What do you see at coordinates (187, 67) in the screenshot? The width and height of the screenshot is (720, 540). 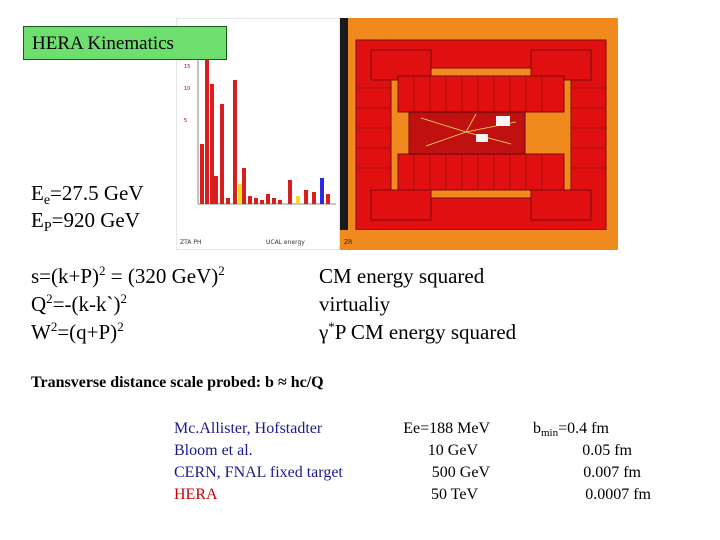 I see `axis-tick: 15` at bounding box center [187, 67].